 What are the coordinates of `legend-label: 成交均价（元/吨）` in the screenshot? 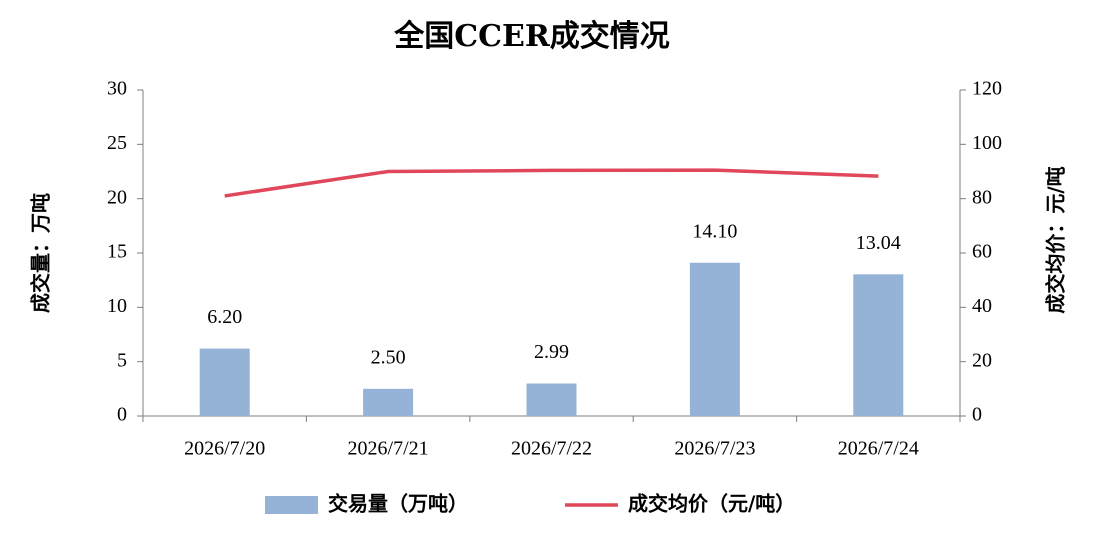 It's located at (711, 504).